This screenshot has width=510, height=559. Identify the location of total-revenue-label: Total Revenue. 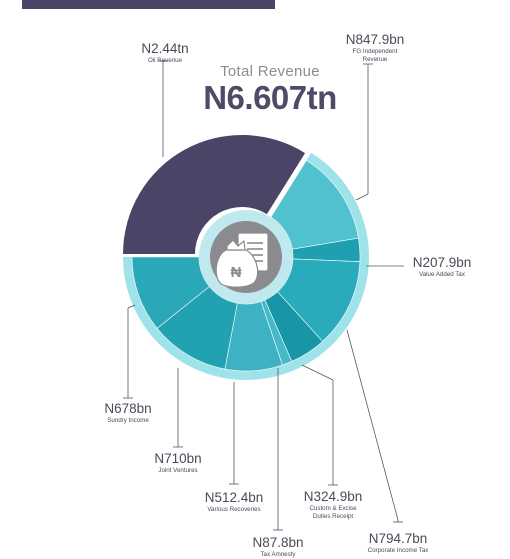
(270, 71).